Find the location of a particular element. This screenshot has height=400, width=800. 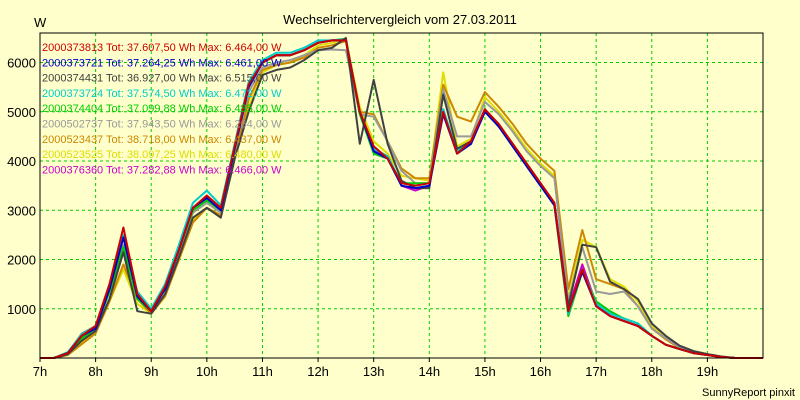

y-tick-label: 3000 is located at coordinates (21, 210).